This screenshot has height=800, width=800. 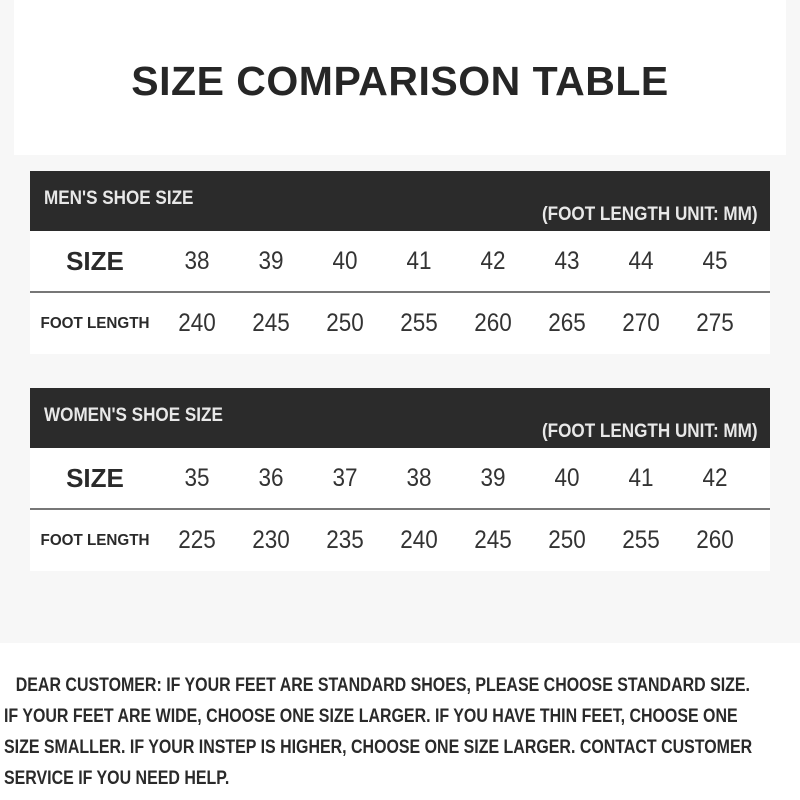 I want to click on size-cell: 44, so click(x=641, y=260).